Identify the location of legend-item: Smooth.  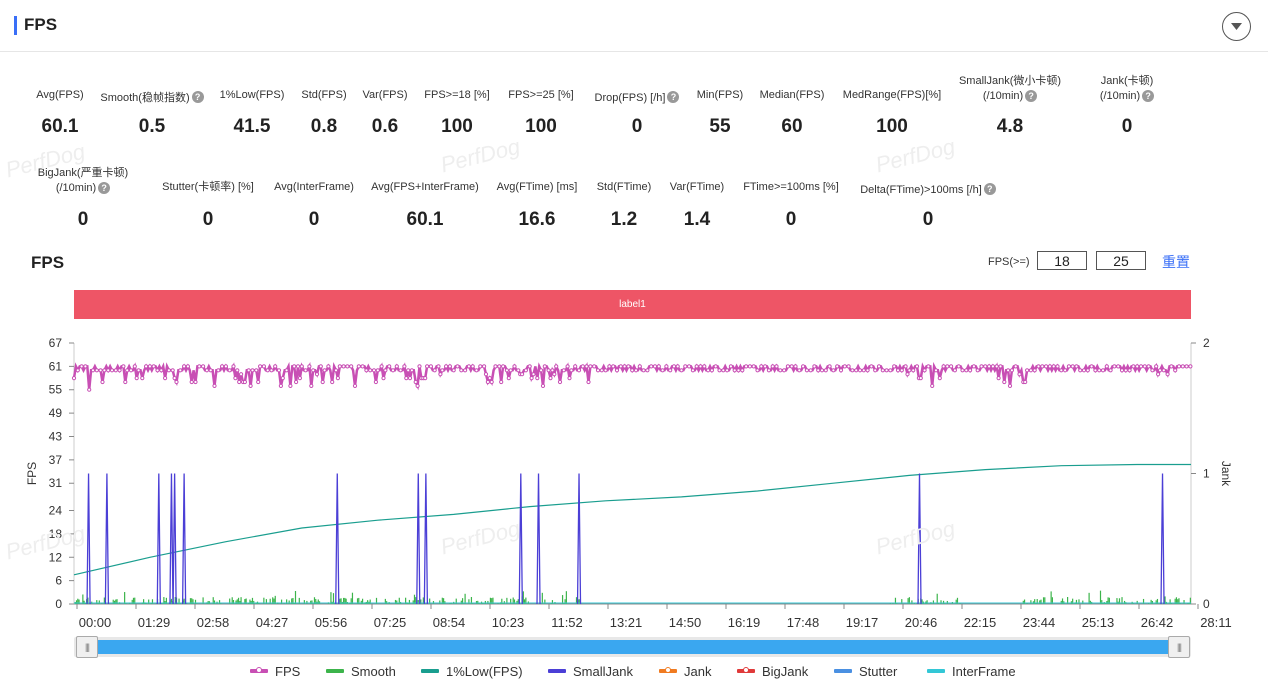
(361, 671).